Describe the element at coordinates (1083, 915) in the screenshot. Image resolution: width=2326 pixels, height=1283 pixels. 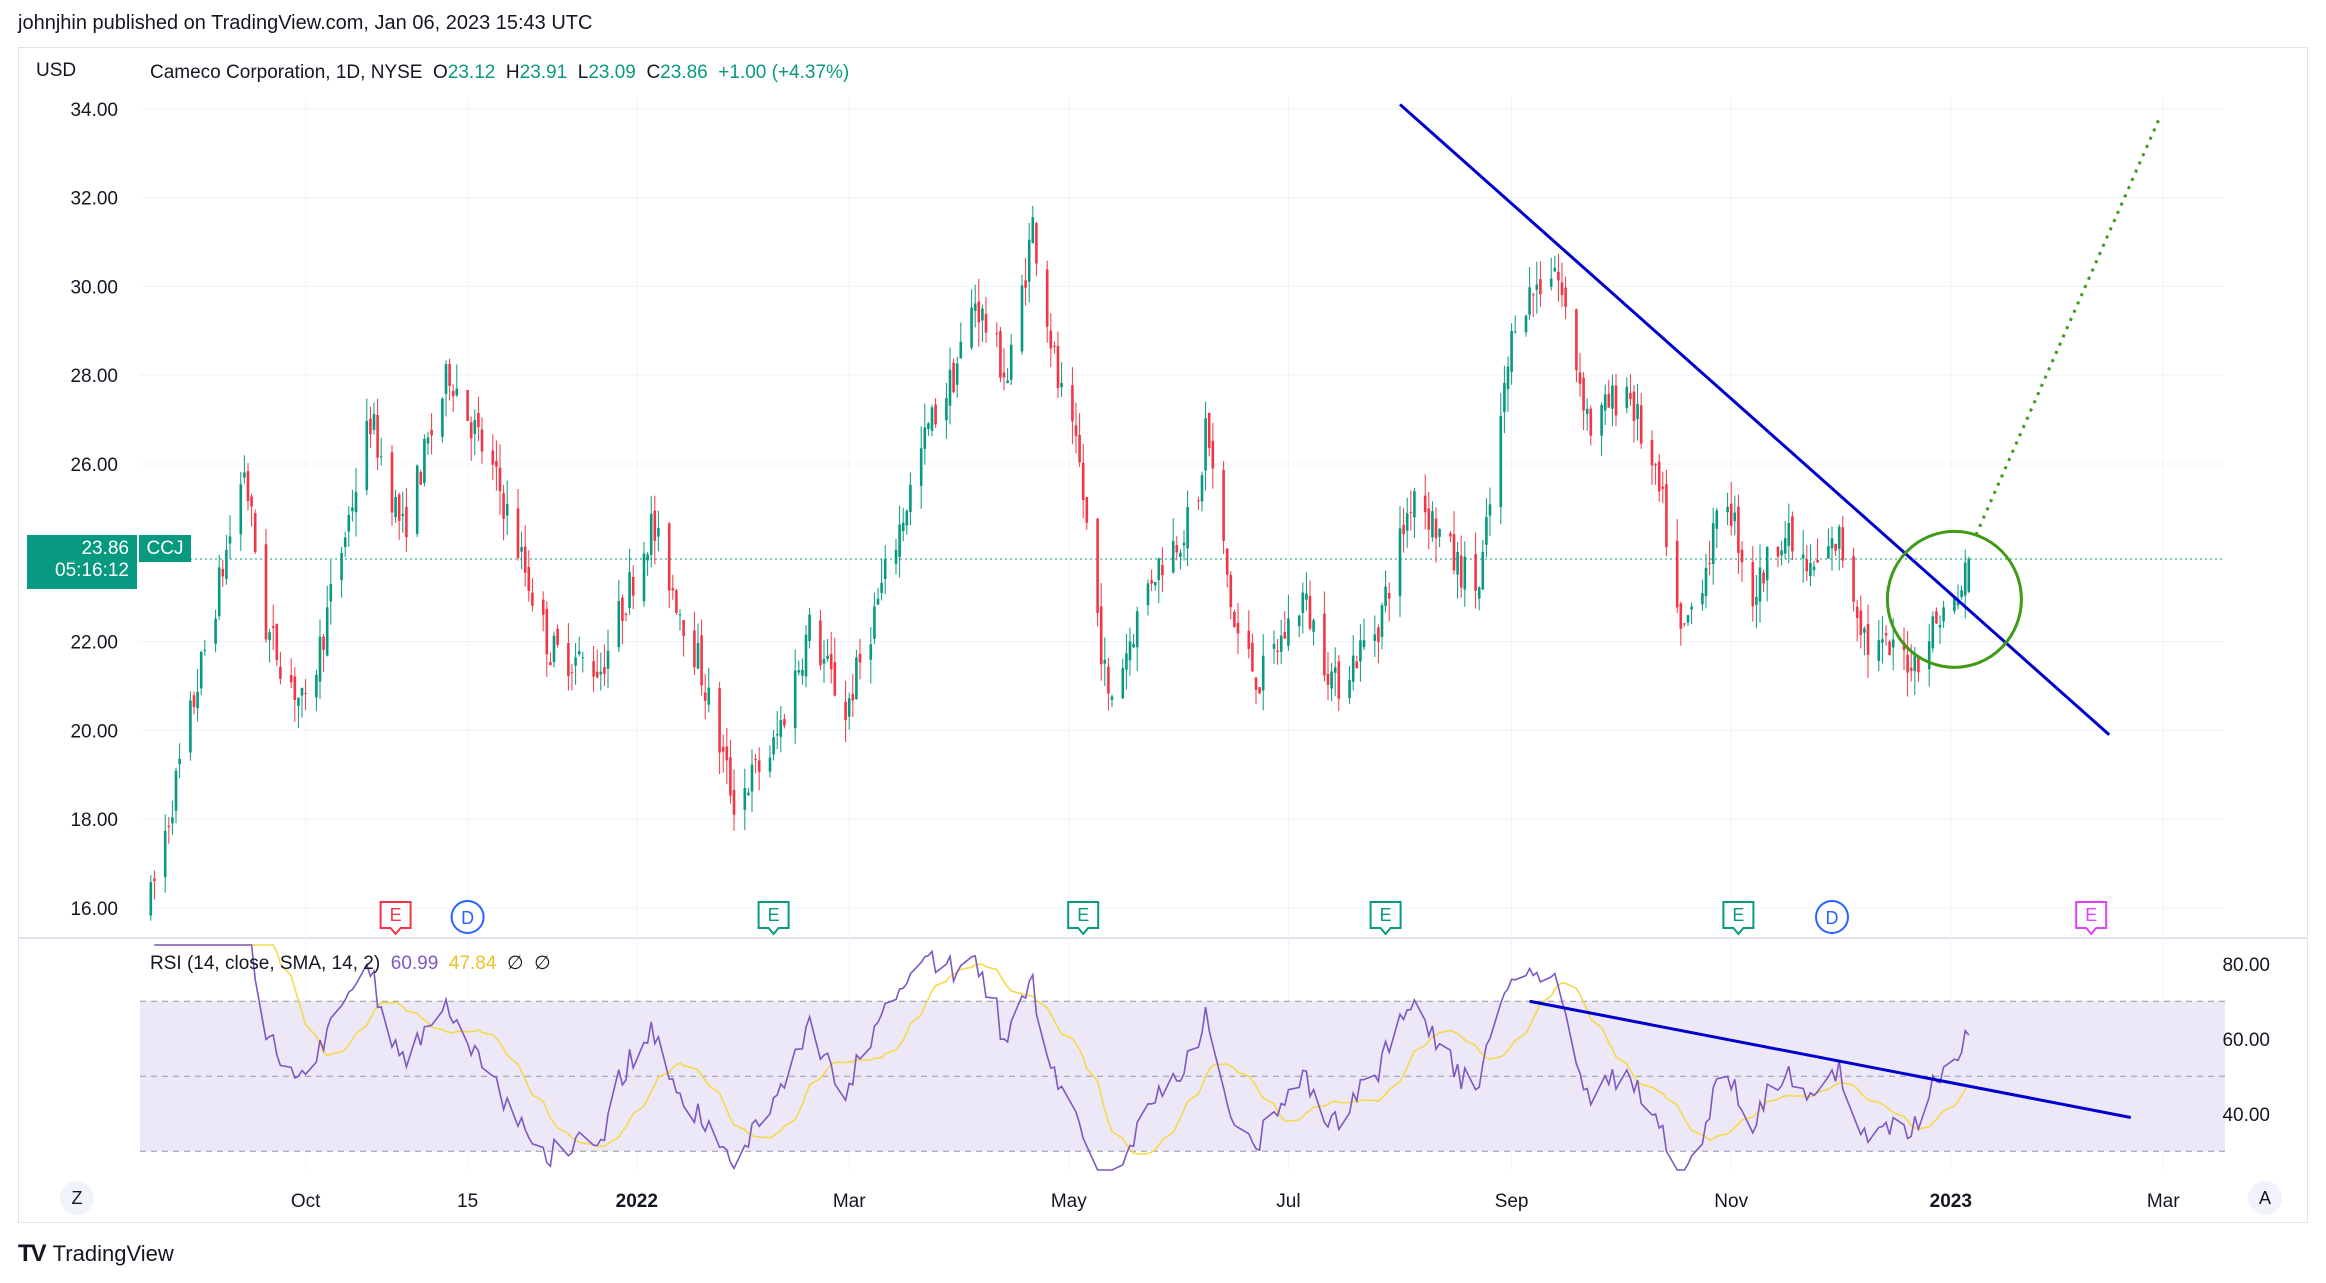
I see `event-marker-label: E` at that location.